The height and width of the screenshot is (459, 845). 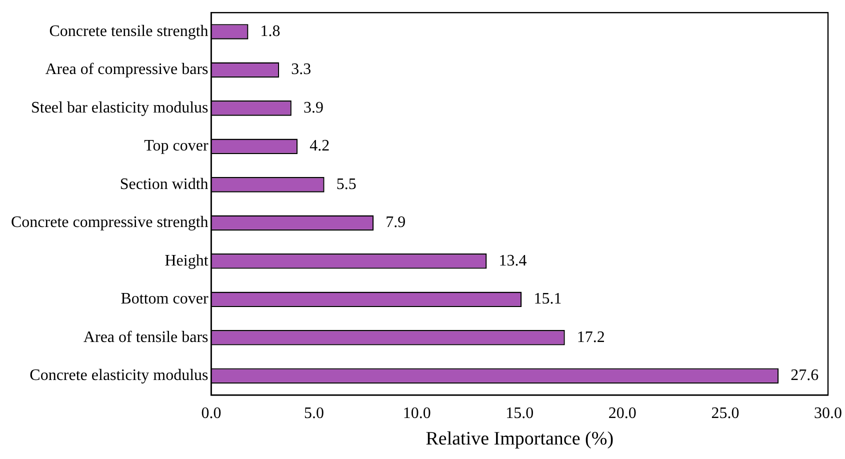 What do you see at coordinates (128, 31) in the screenshot?
I see `y-tick-label: Concrete tensile strength` at bounding box center [128, 31].